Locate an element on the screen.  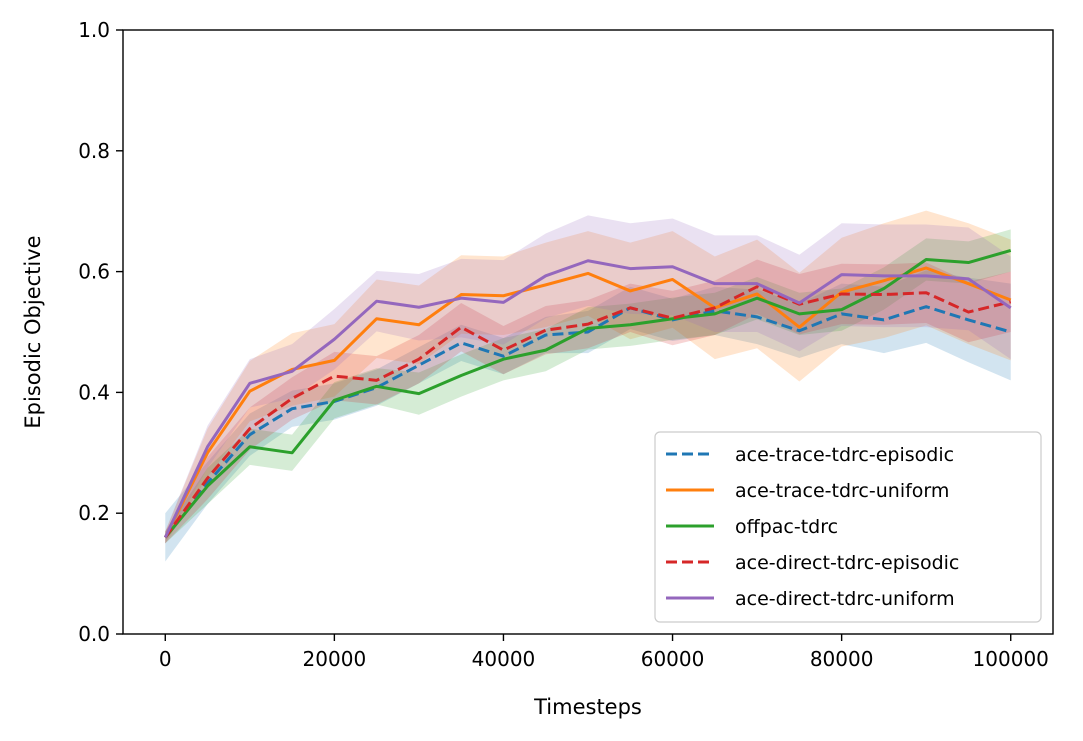
legend-label-5: ace-direct-tdrc-uniform is located at coordinates (845, 599).